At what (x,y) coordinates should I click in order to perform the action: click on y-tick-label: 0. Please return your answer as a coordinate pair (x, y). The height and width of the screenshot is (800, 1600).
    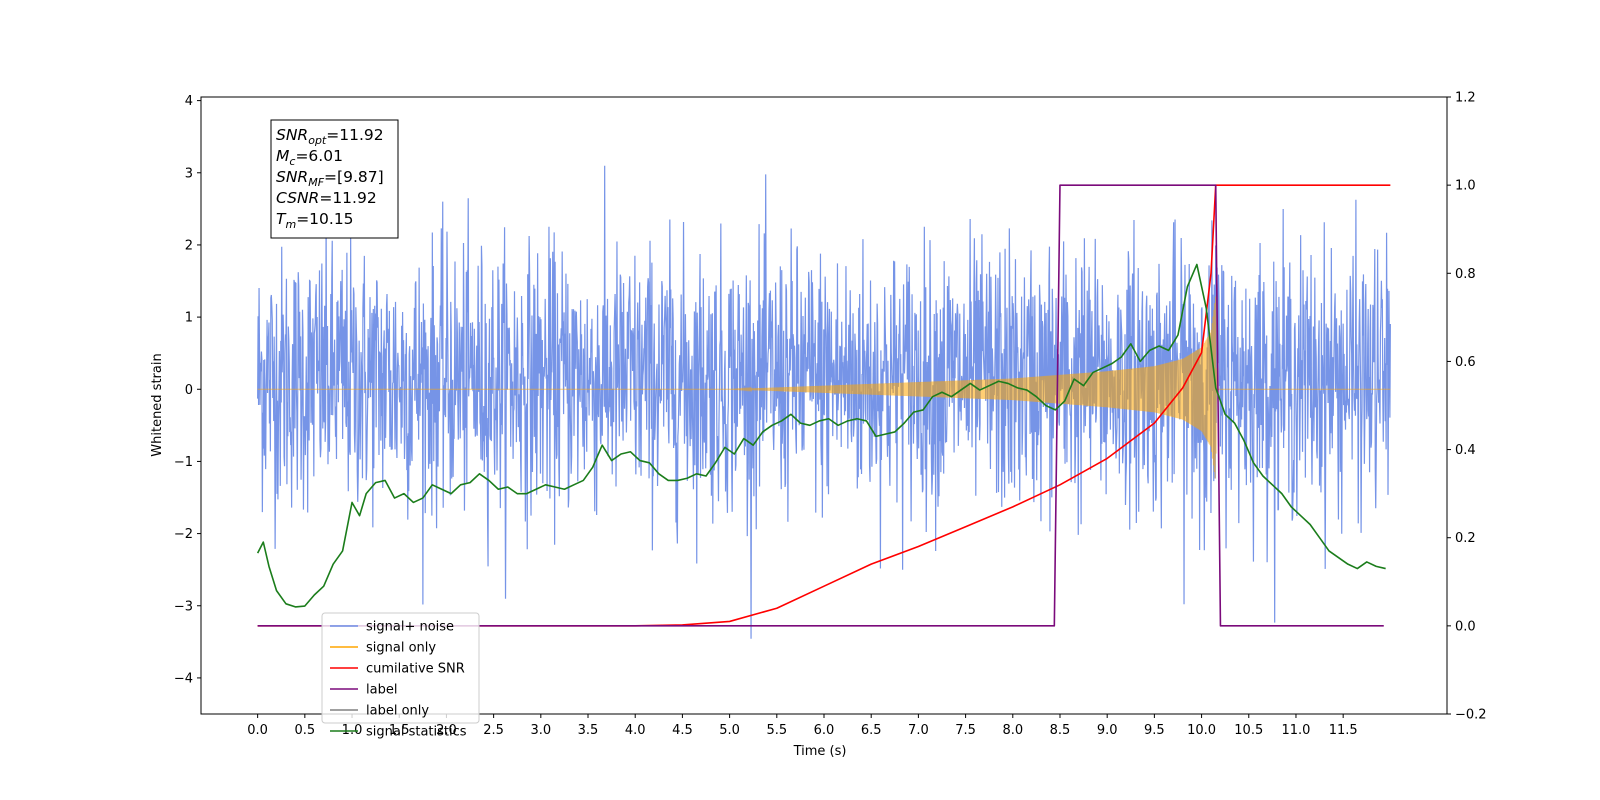
    Looking at the image, I should click on (189, 390).